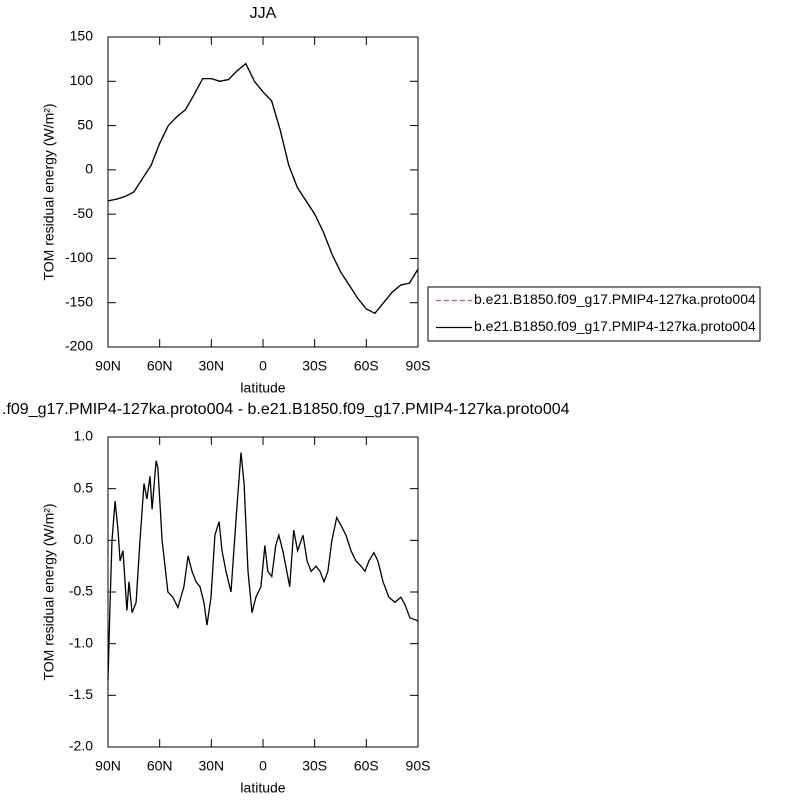 The width and height of the screenshot is (800, 800). I want to click on chart-title: JJA, so click(263, 13).